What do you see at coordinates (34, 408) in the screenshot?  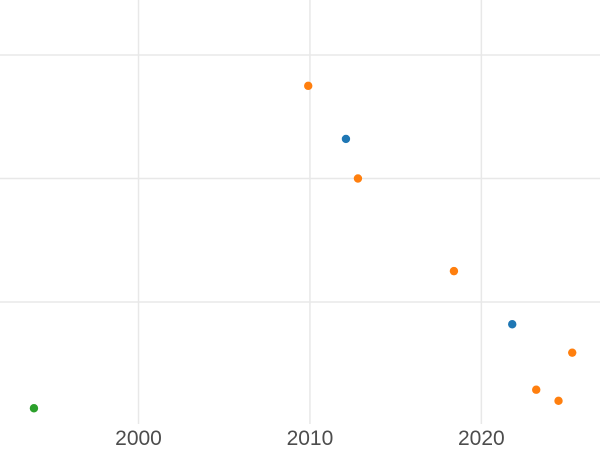 I see `data-point-series-green` at bounding box center [34, 408].